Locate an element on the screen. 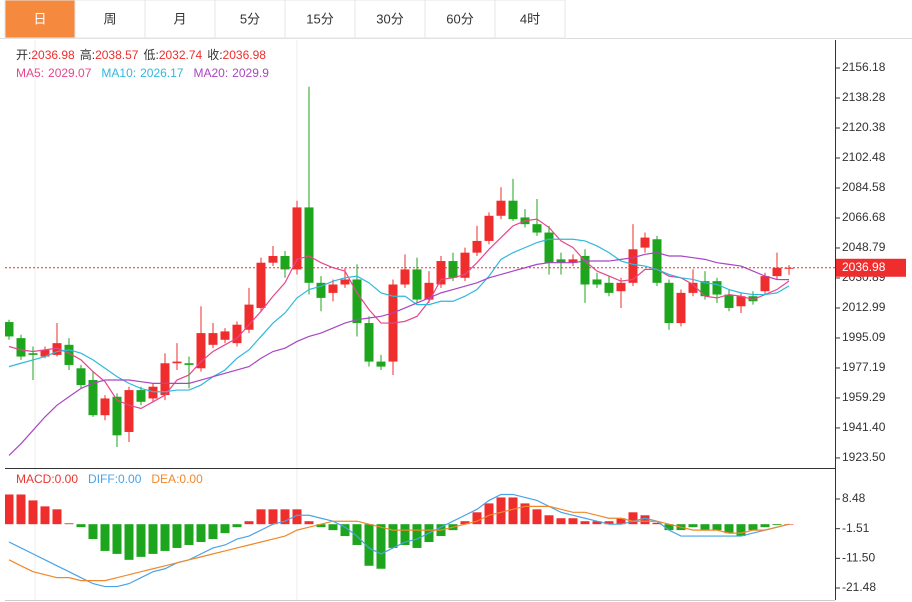 The height and width of the screenshot is (602, 912). tab-label: 30分 is located at coordinates (389, 18).